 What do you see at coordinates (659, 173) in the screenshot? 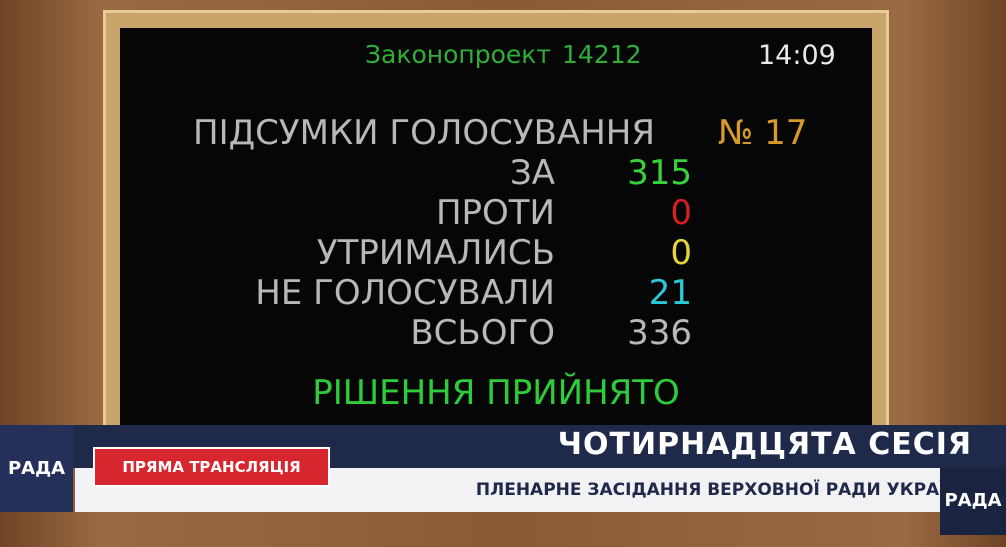
I see `row-value: 315` at bounding box center [659, 173].